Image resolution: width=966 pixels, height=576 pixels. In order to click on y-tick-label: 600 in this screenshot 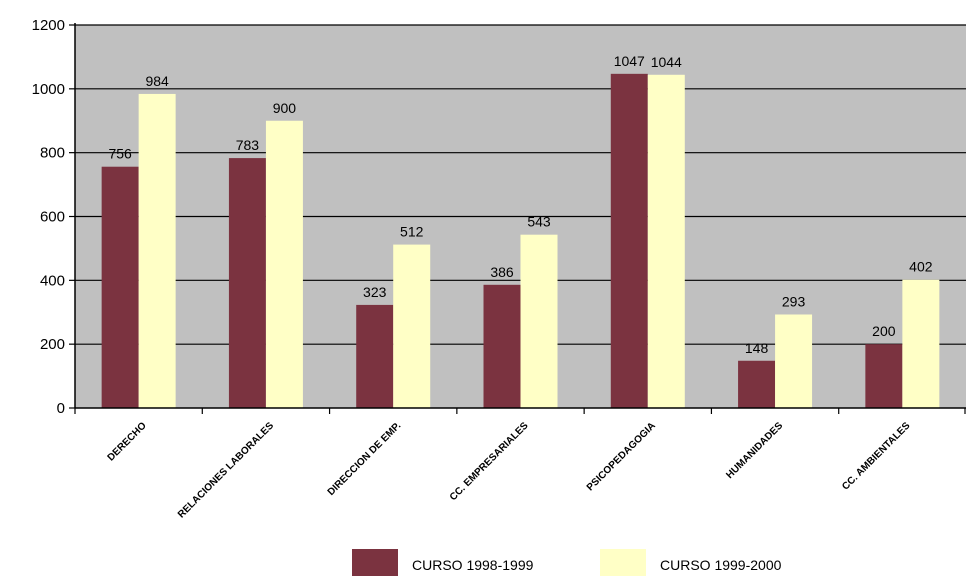, I will do `click(52, 217)`.